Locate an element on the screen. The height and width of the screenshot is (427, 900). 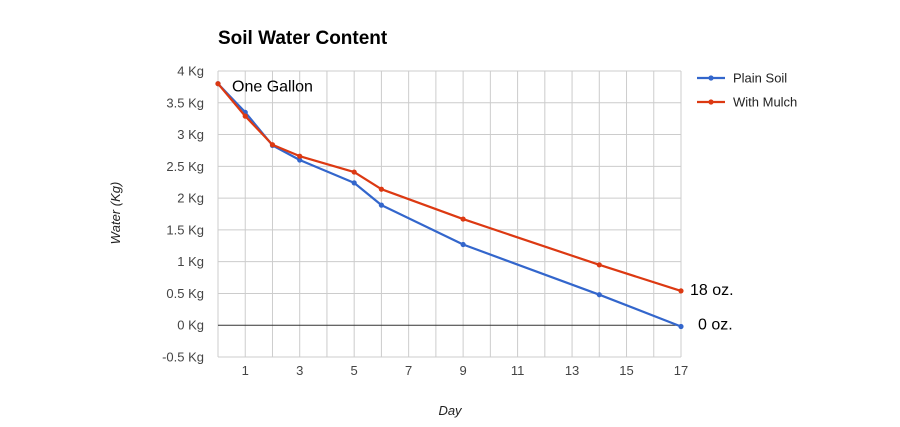
x-tick-label: 9 is located at coordinates (463, 370).